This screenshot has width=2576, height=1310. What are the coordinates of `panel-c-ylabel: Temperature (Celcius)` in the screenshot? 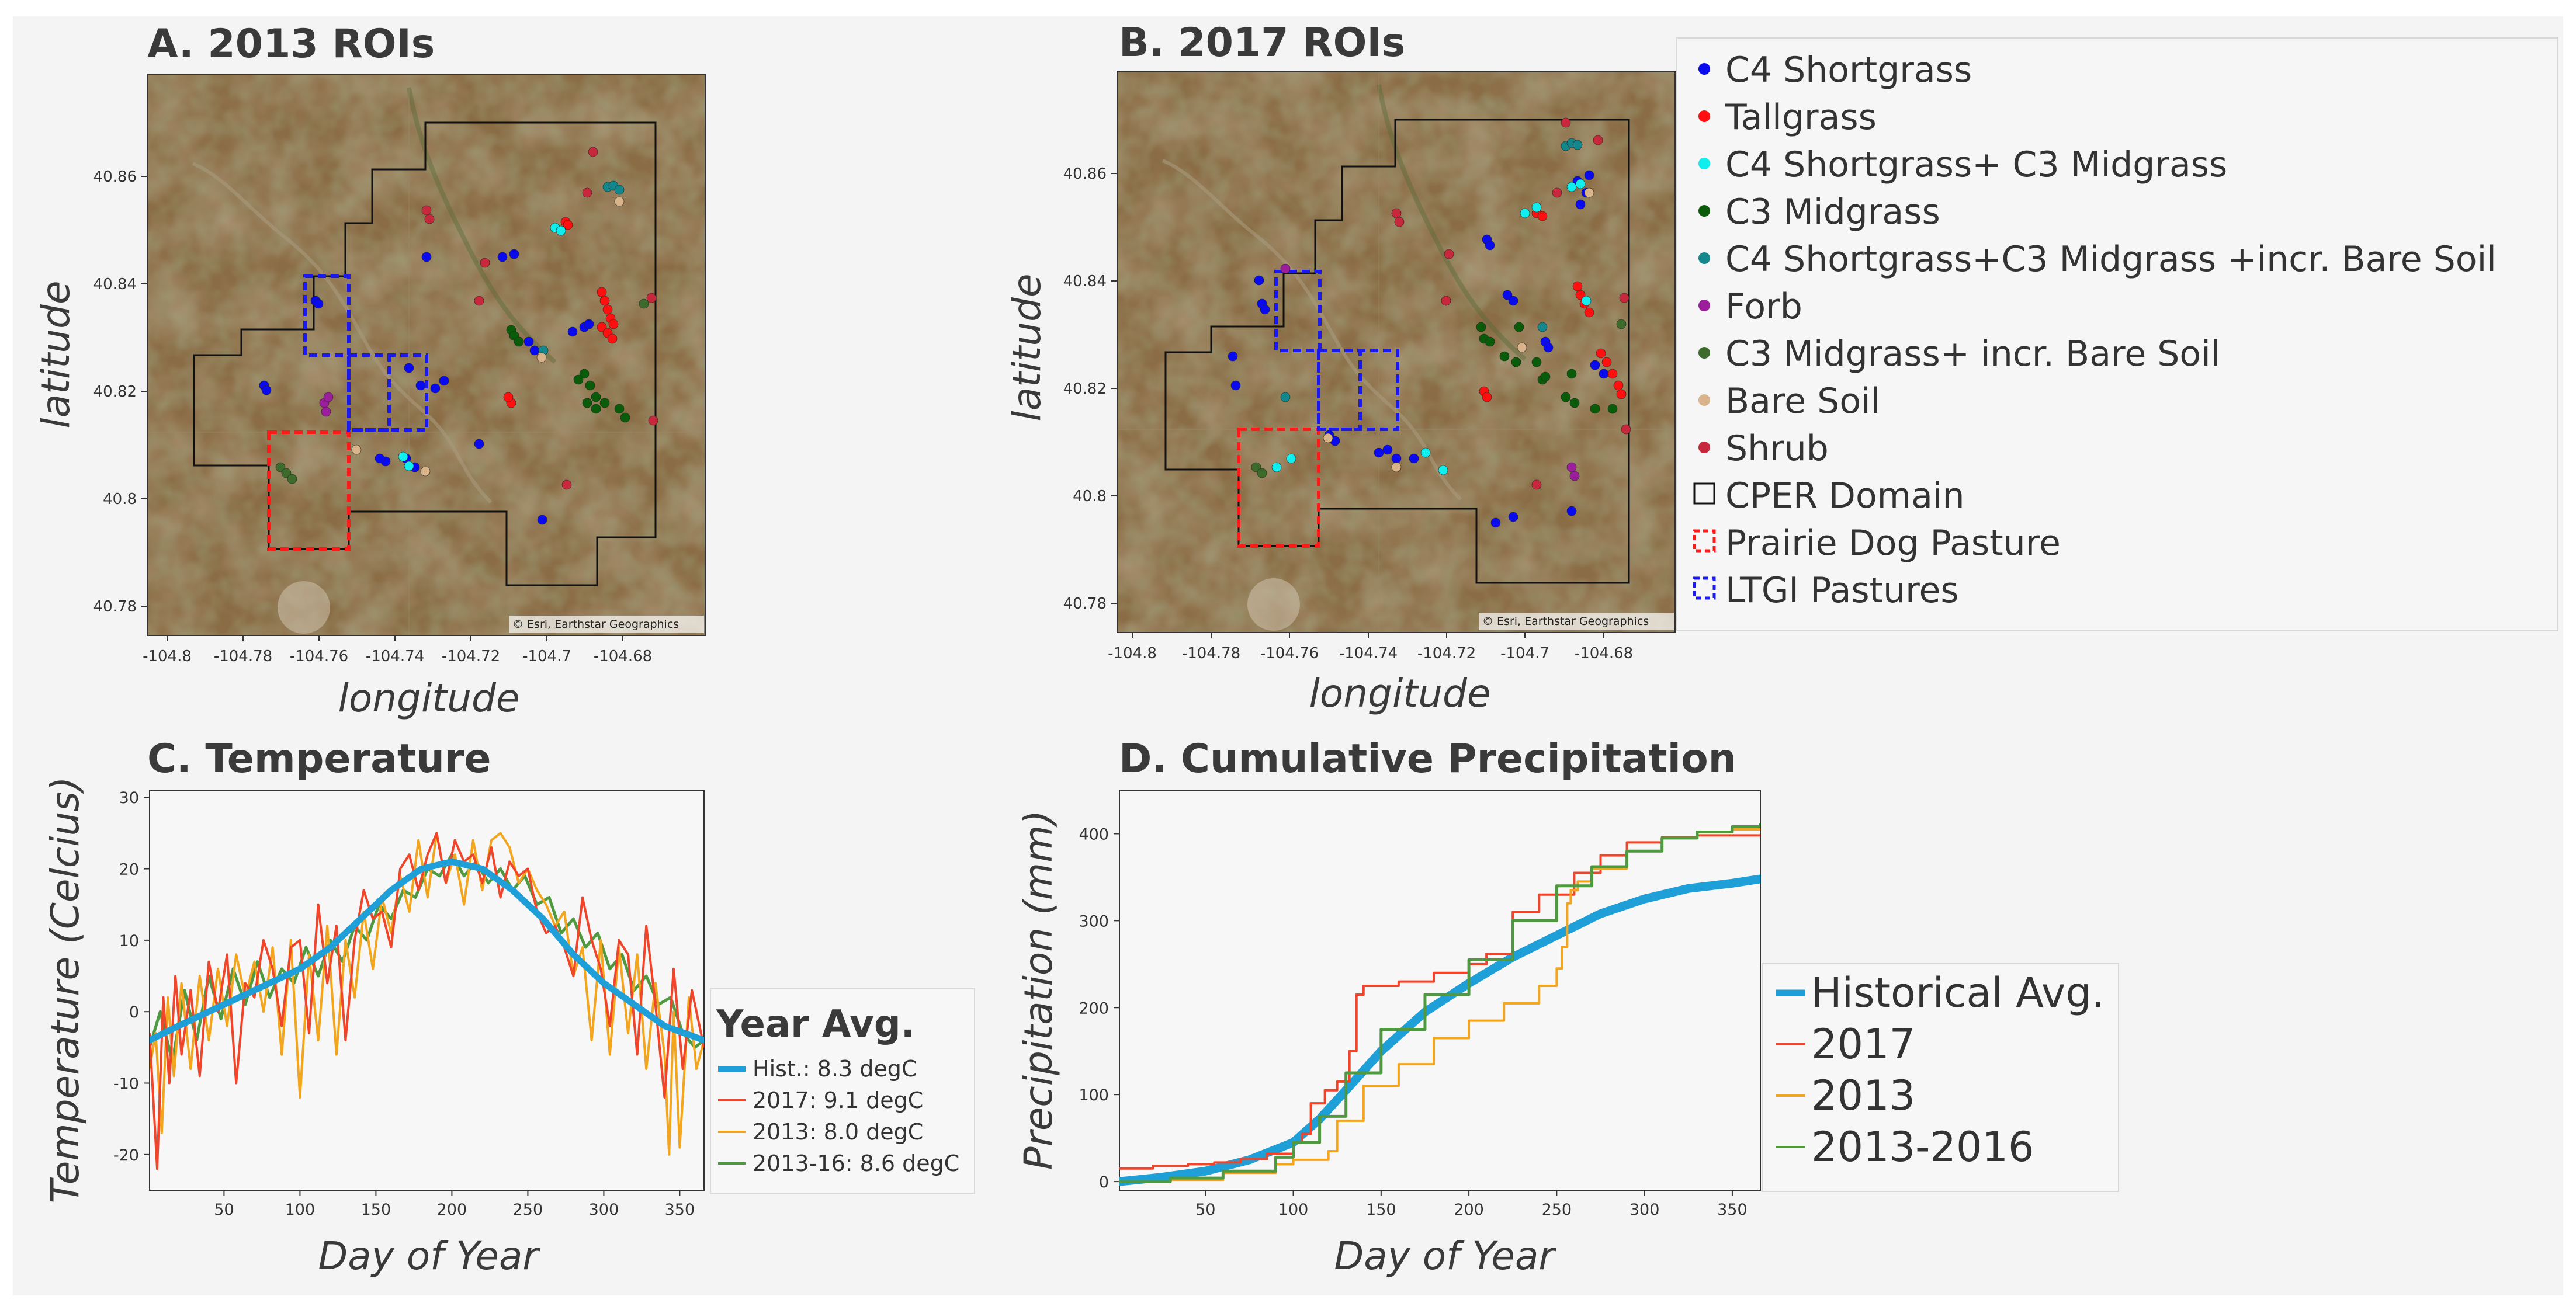 It's located at (65, 991).